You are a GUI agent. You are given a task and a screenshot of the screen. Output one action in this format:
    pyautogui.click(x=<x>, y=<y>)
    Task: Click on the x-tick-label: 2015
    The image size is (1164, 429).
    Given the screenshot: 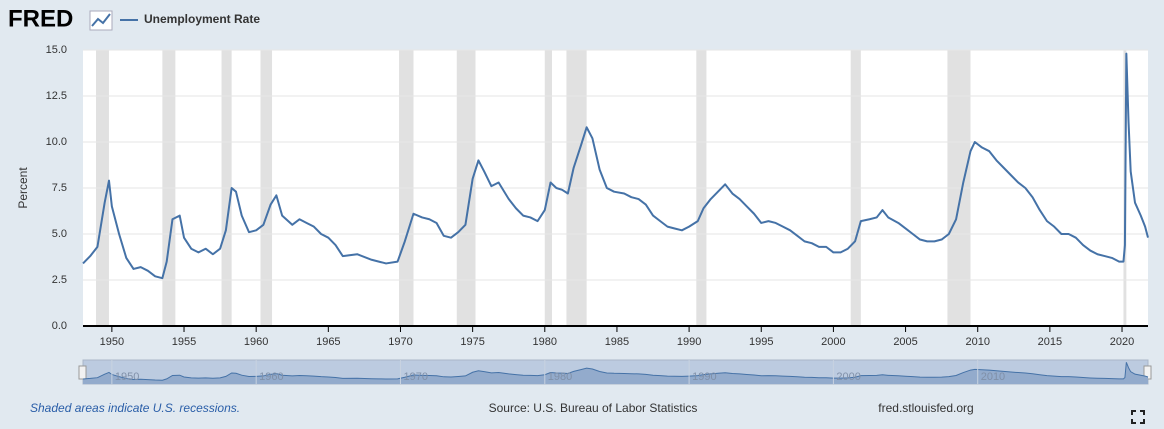 What is the action you would take?
    pyautogui.click(x=1050, y=342)
    